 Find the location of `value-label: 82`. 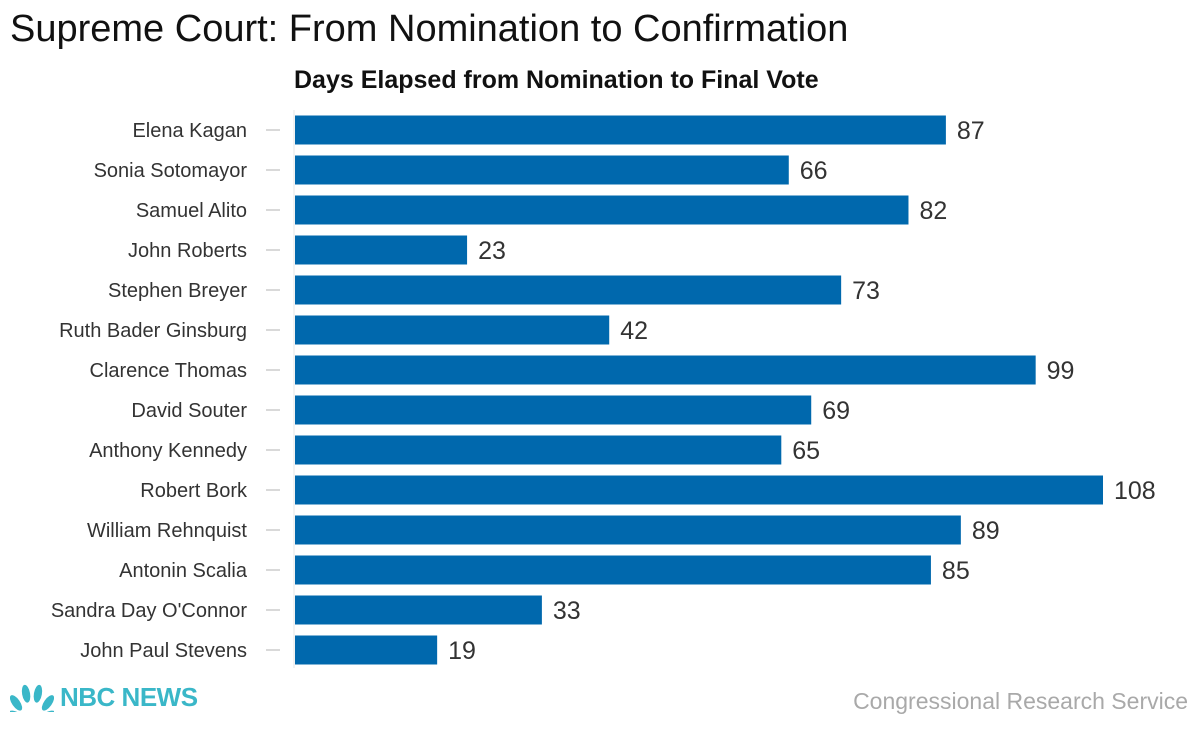

value-label: 82 is located at coordinates (933, 211).